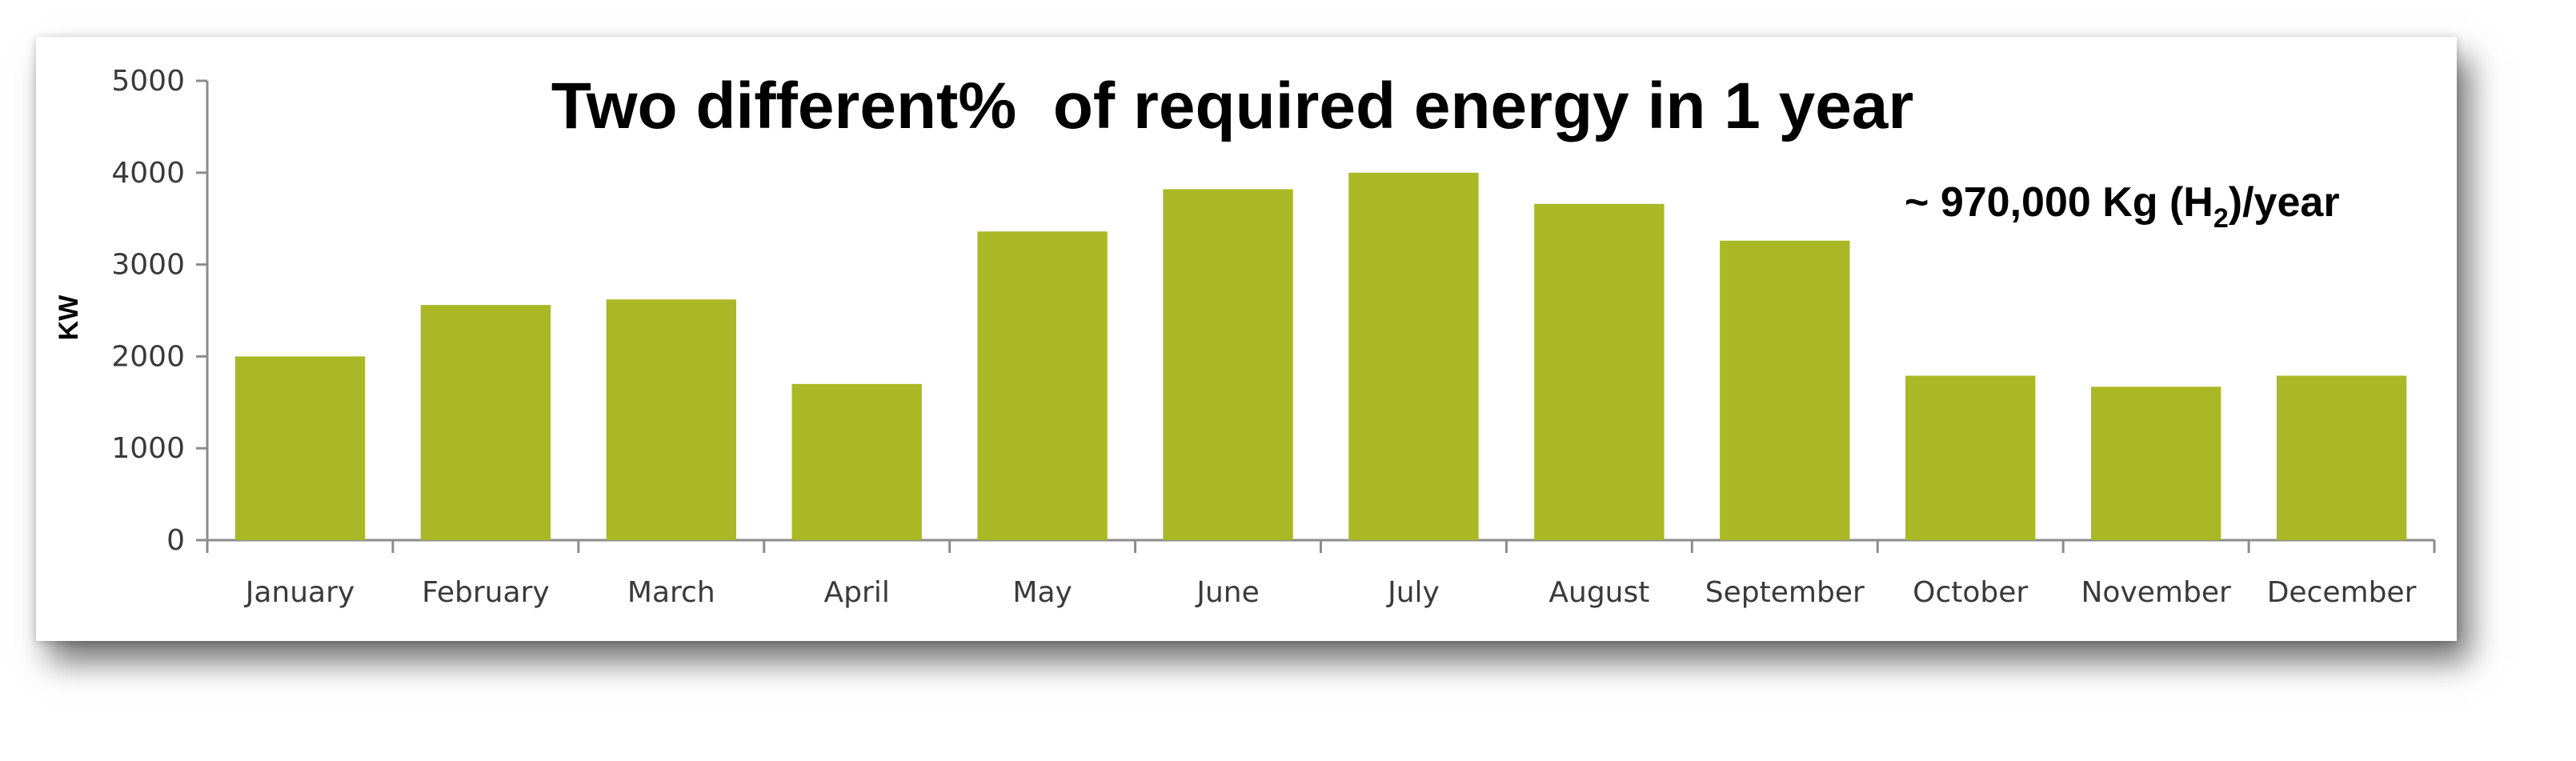 The height and width of the screenshot is (761, 2576). Describe the element at coordinates (1042, 385) in the screenshot. I see `bar-may` at that location.